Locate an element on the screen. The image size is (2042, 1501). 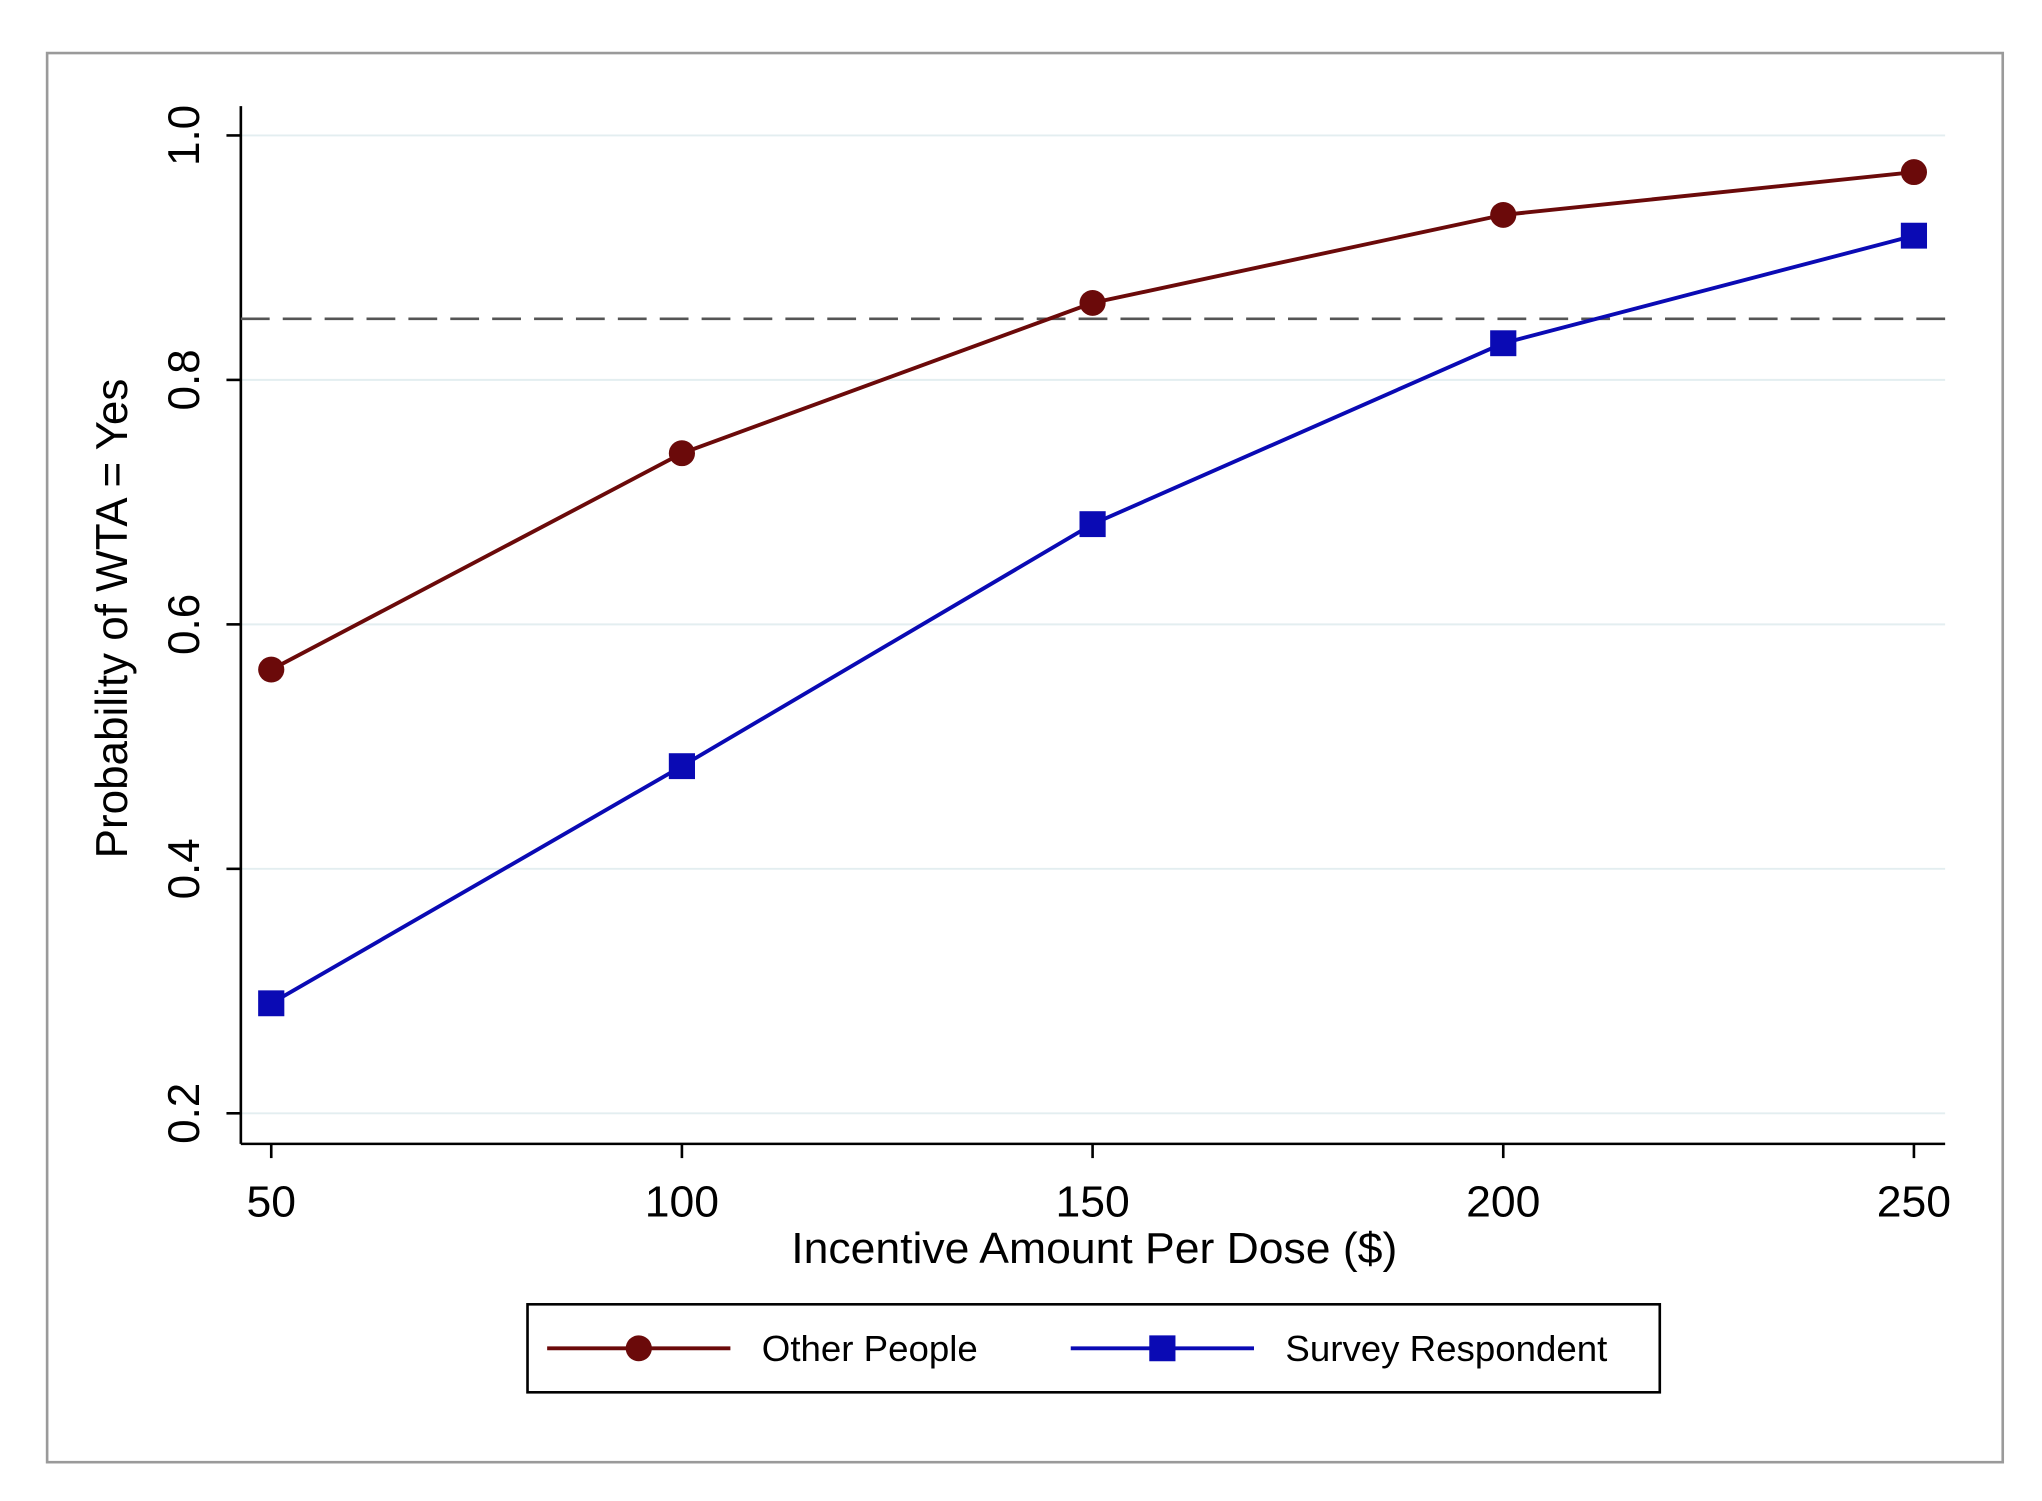
y-tick-label: 0.8 is located at coordinates (184, 379).